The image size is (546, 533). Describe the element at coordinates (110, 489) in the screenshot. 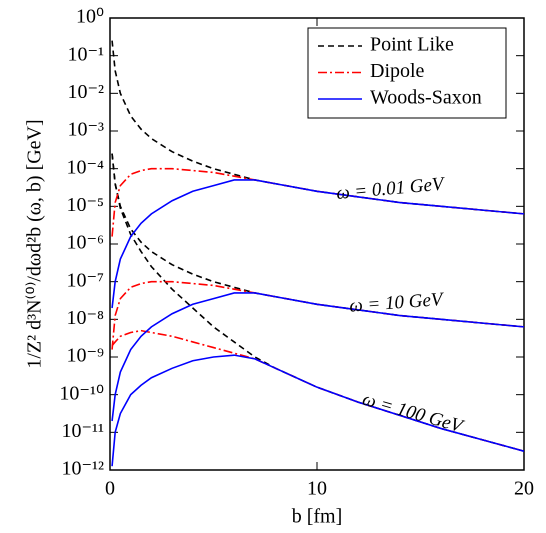

I see `x-tick-label: 0` at that location.